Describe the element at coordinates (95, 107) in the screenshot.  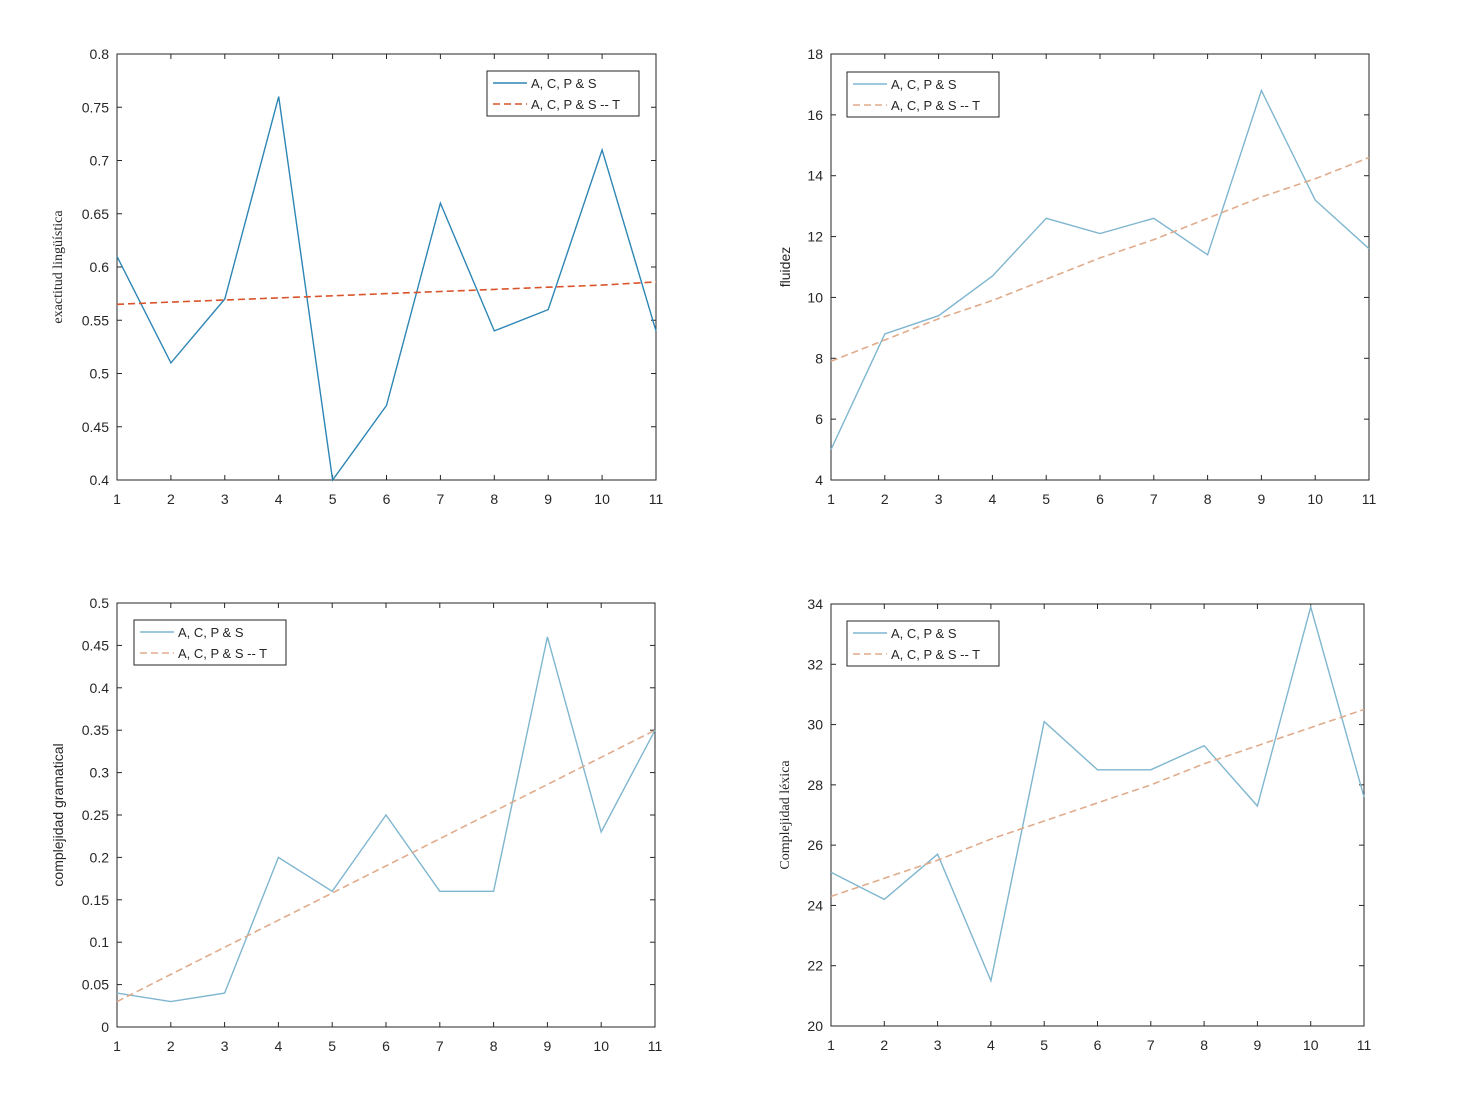
I see `y-tick-label: 0.75` at that location.